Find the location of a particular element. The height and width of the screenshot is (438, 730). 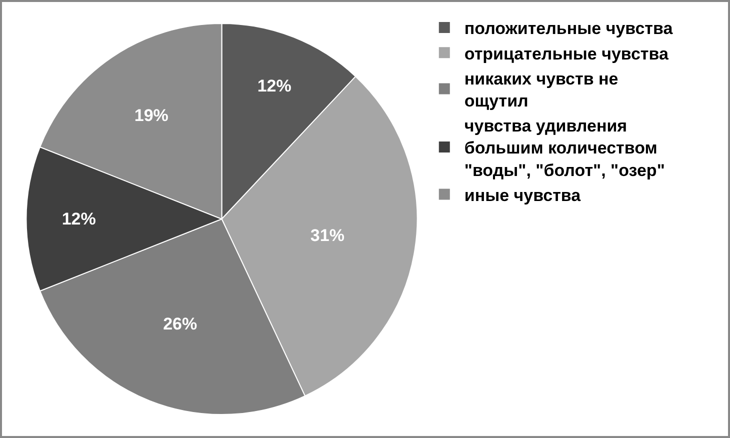

legend-label: чувства удивления большим количеством "воды", "болот", "озер" is located at coordinates (564, 148).